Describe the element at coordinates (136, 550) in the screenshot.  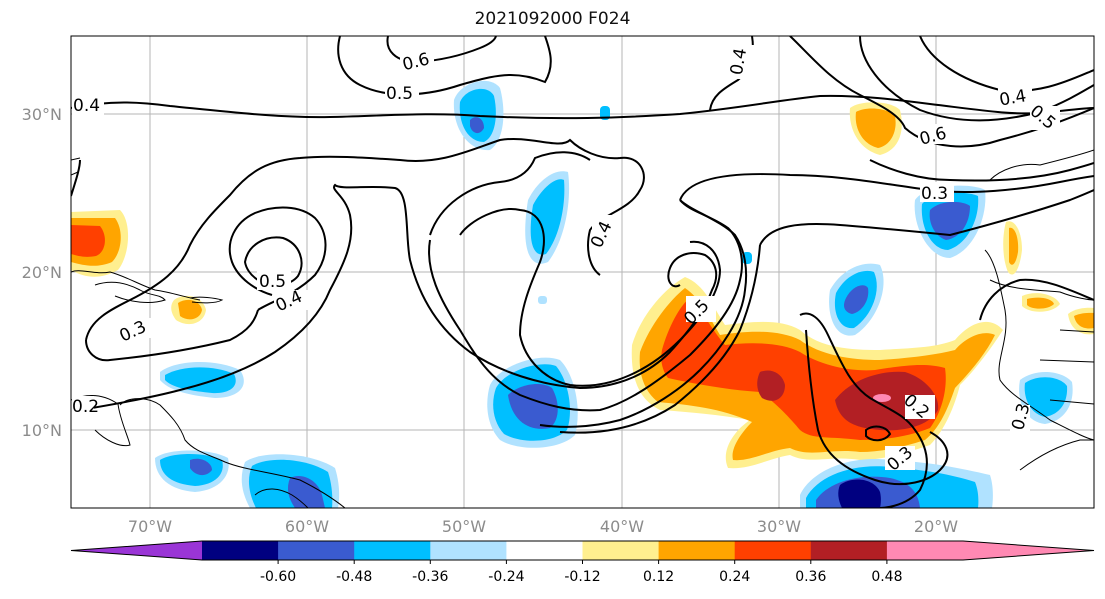
I see `colorbar-extend-low` at that location.